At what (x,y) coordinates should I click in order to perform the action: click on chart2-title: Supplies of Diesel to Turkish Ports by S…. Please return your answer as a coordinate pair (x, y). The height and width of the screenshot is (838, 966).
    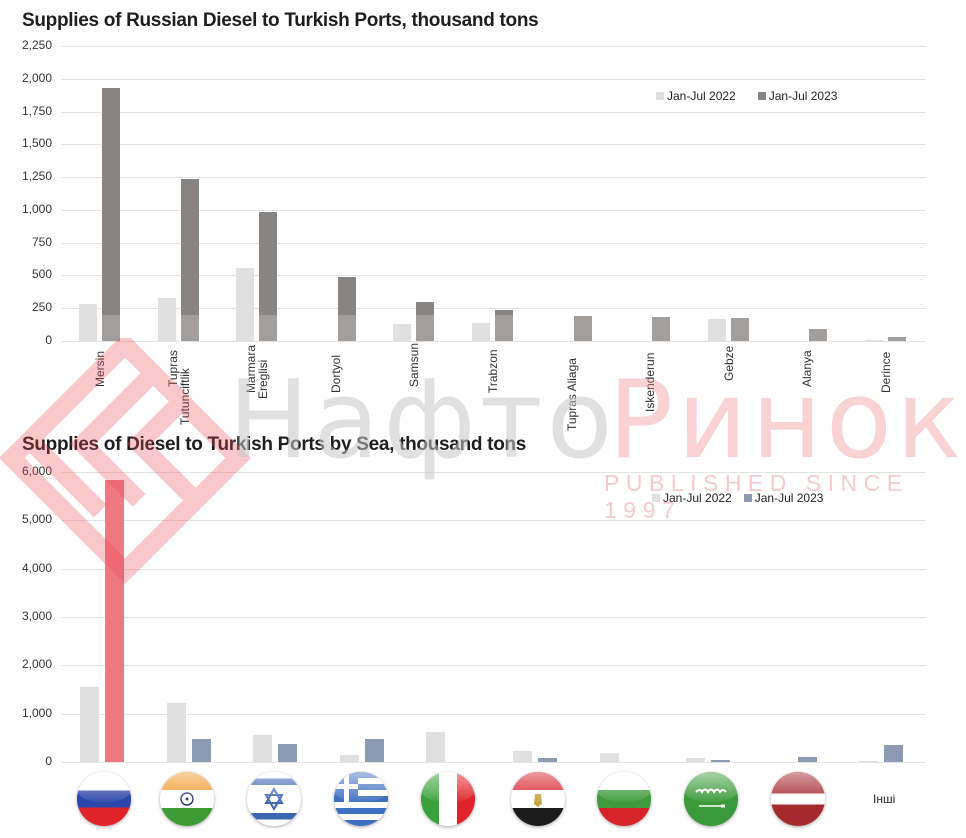
    Looking at the image, I should click on (274, 444).